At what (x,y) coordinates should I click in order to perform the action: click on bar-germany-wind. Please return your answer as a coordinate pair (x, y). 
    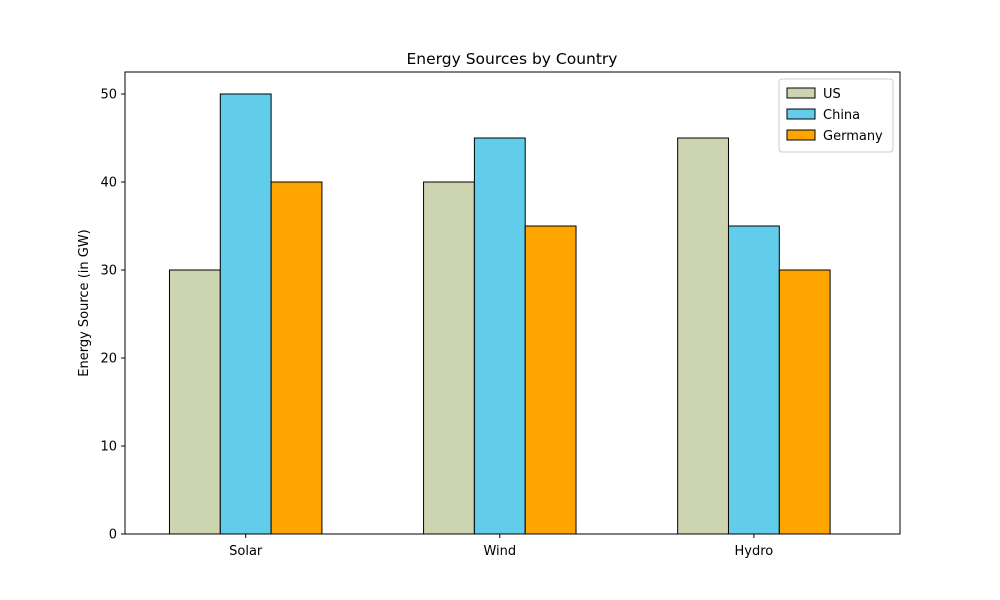
    Looking at the image, I should click on (550, 380).